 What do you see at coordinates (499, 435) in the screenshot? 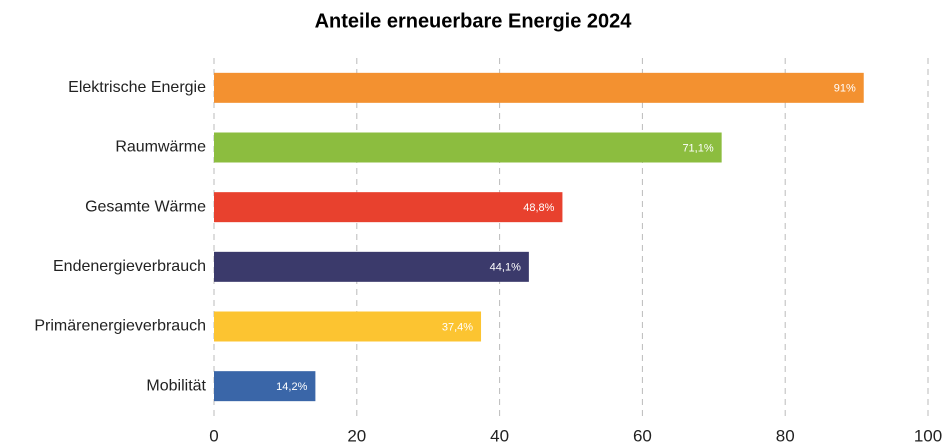
I see `x-tick-label: 40` at bounding box center [499, 435].